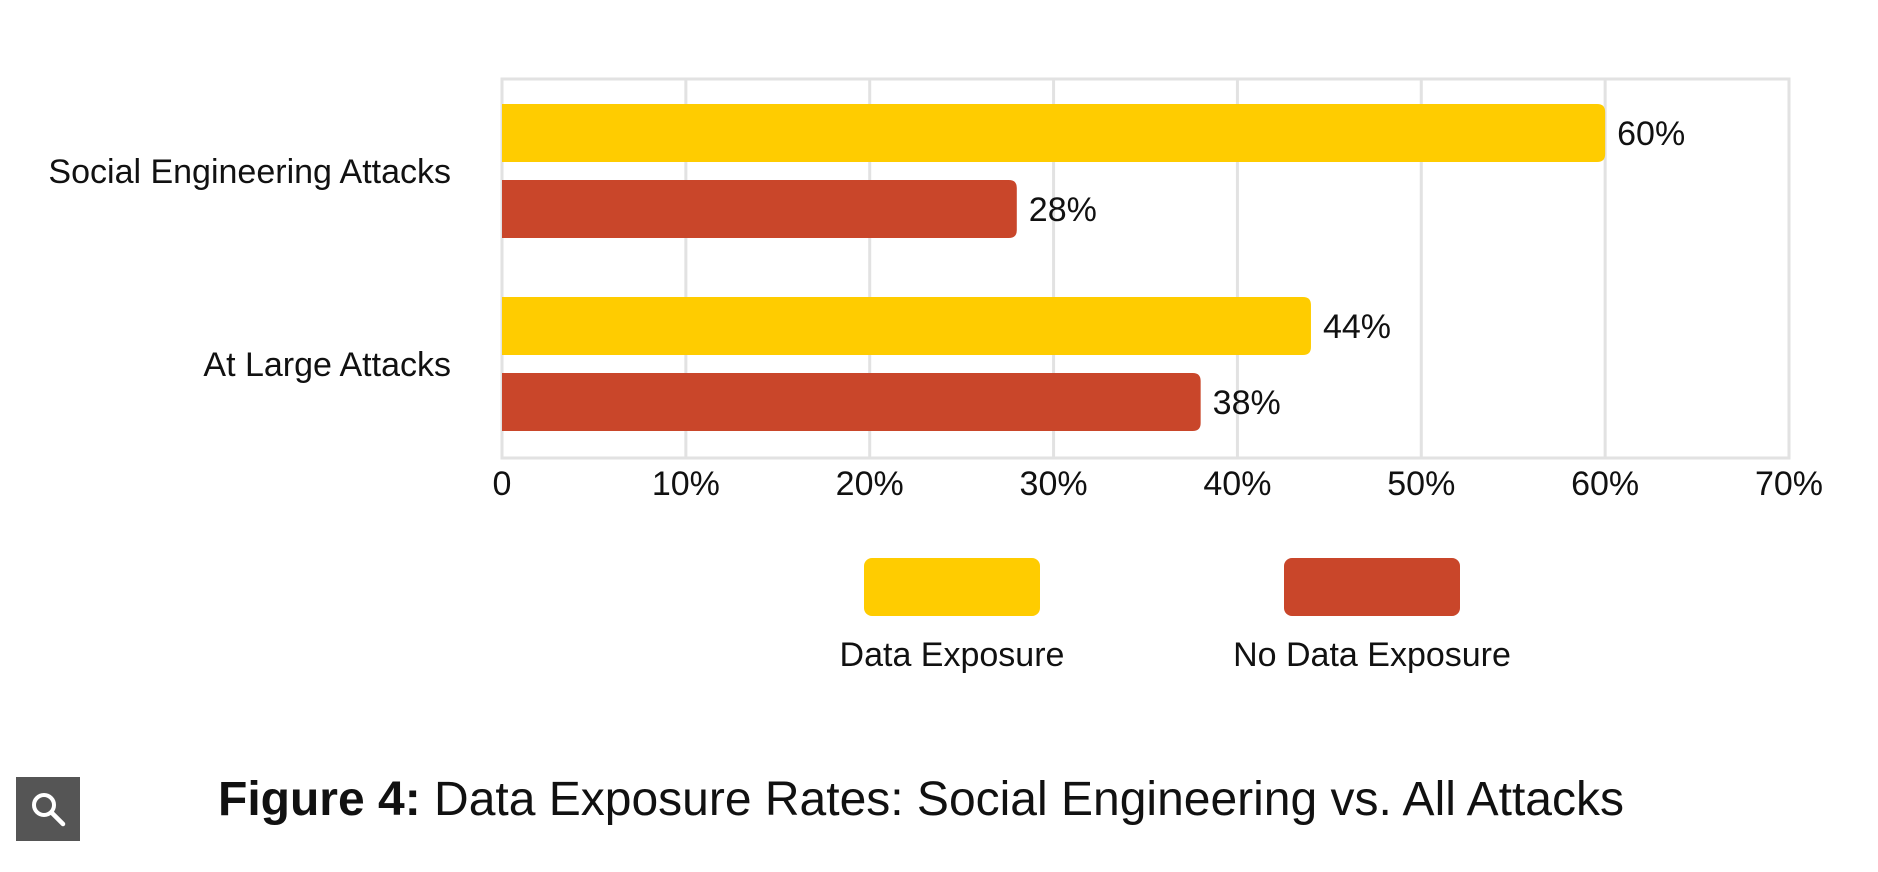 The width and height of the screenshot is (1878, 872). Describe the element at coordinates (327, 365) in the screenshot. I see `category-label: At Large Attacks` at that location.